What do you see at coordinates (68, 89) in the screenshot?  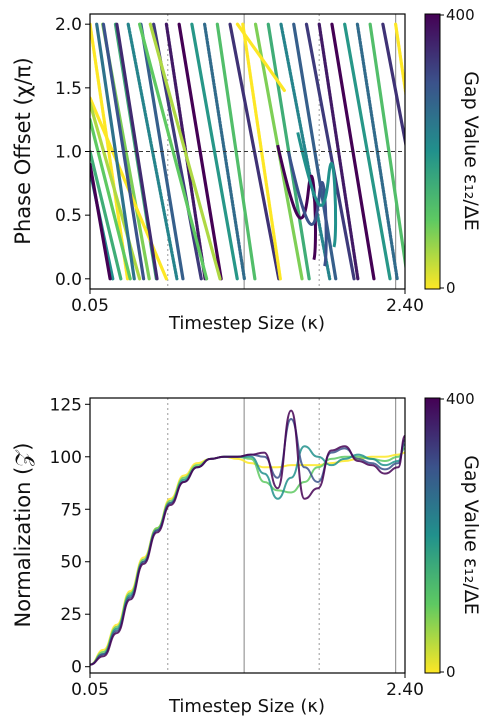 I see `y-tick-label: 1.5` at bounding box center [68, 89].